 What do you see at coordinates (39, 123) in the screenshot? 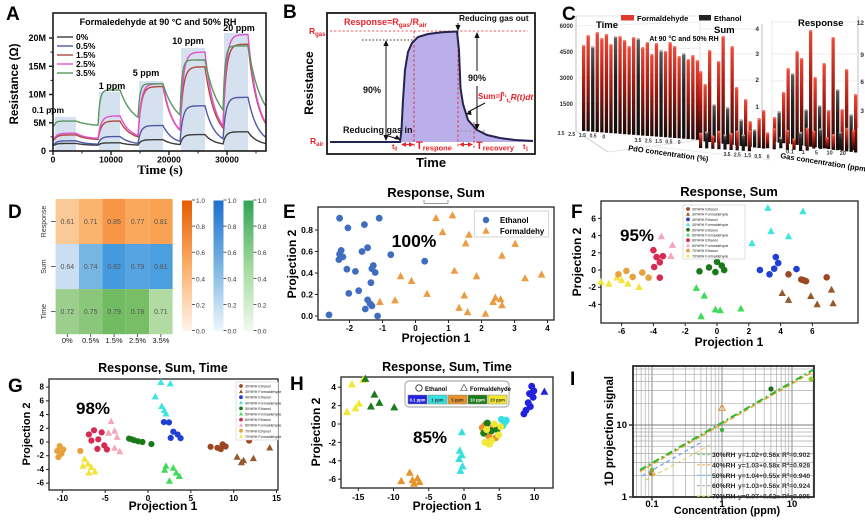
I see `svg-text: 5M` at bounding box center [39, 123].